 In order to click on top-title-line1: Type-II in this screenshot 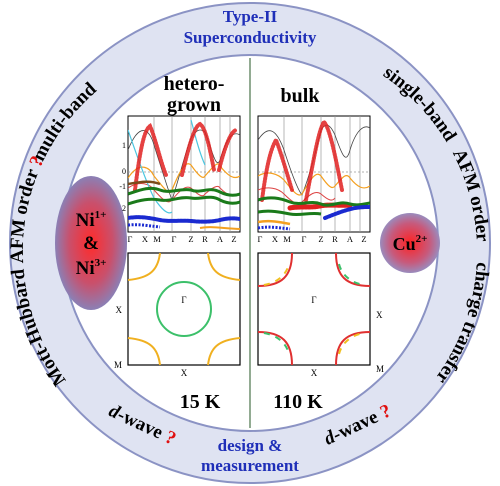, I will do `click(250, 16)`.